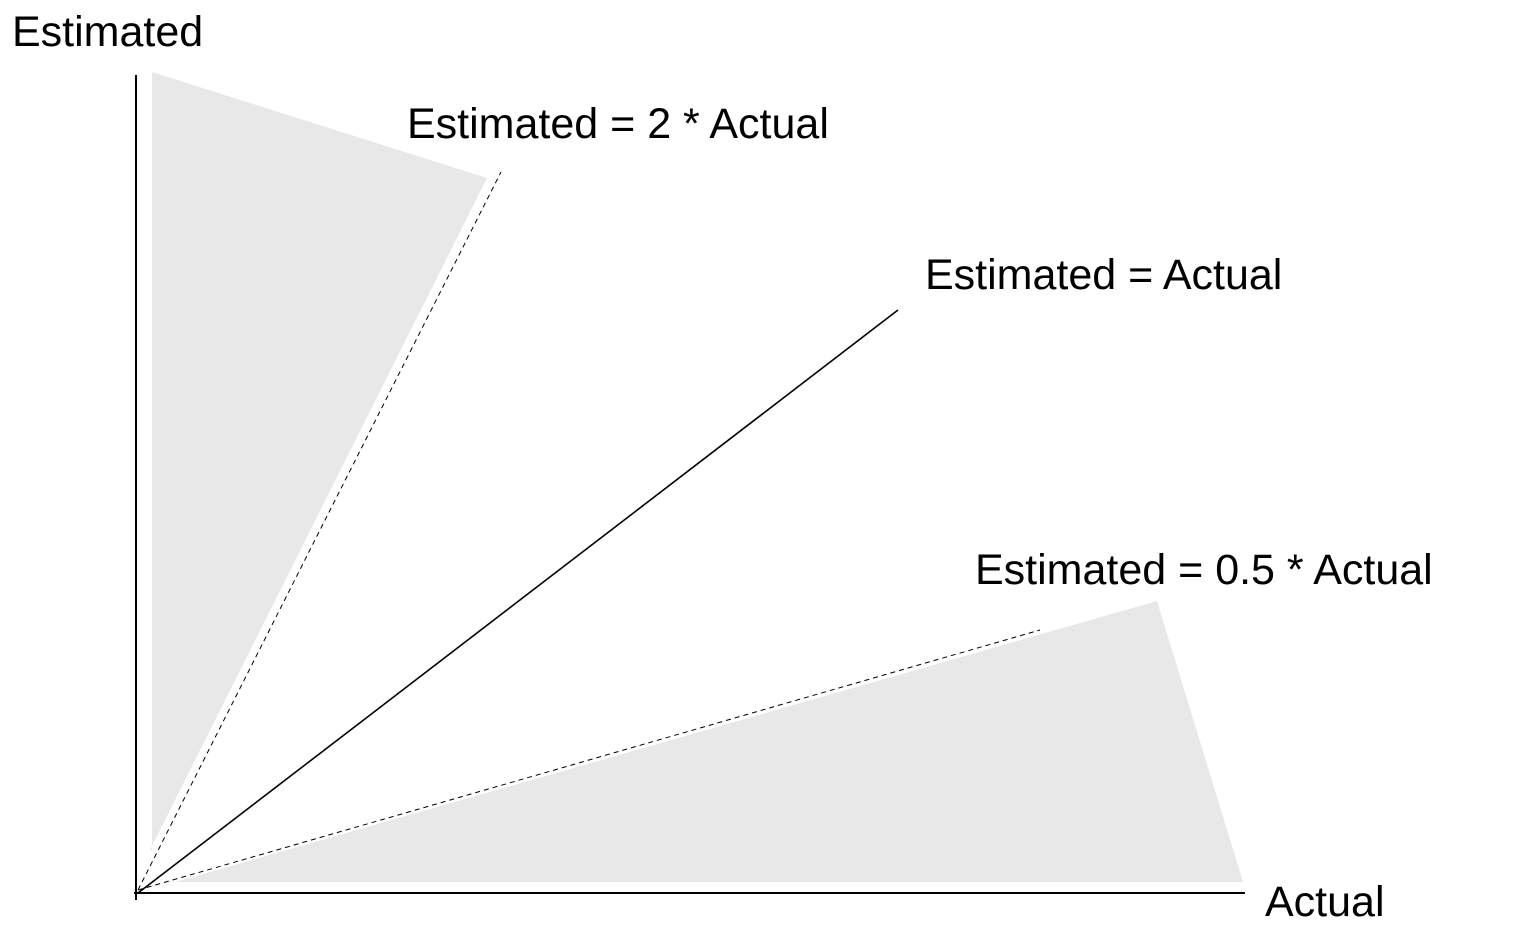 The height and width of the screenshot is (926, 1525). What do you see at coordinates (1103, 275) in the screenshot?
I see `line-label: Estimated = Actual` at bounding box center [1103, 275].